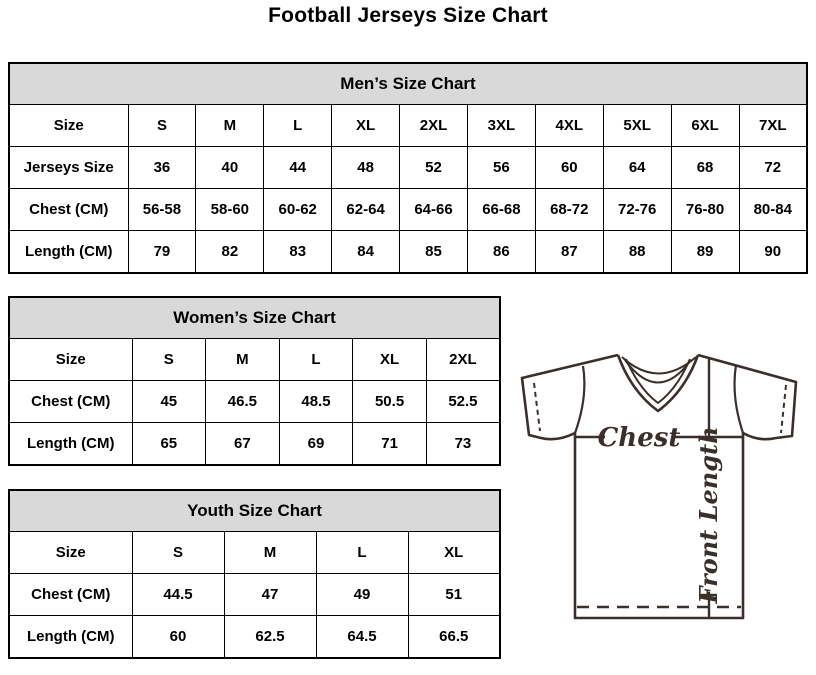 The image size is (816, 675). What do you see at coordinates (408, 15) in the screenshot?
I see `page-title: Football Jerseys Size Chart` at bounding box center [408, 15].